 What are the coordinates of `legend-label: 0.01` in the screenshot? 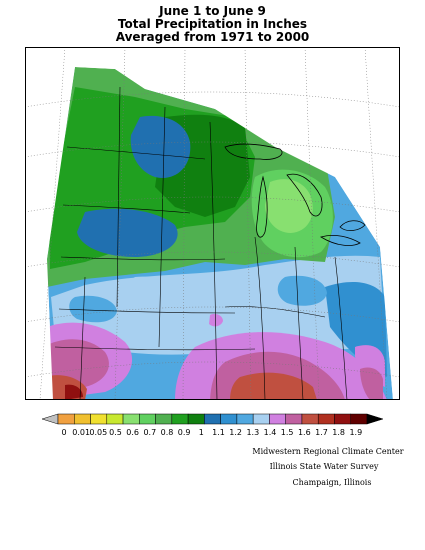 It's located at (81, 432).